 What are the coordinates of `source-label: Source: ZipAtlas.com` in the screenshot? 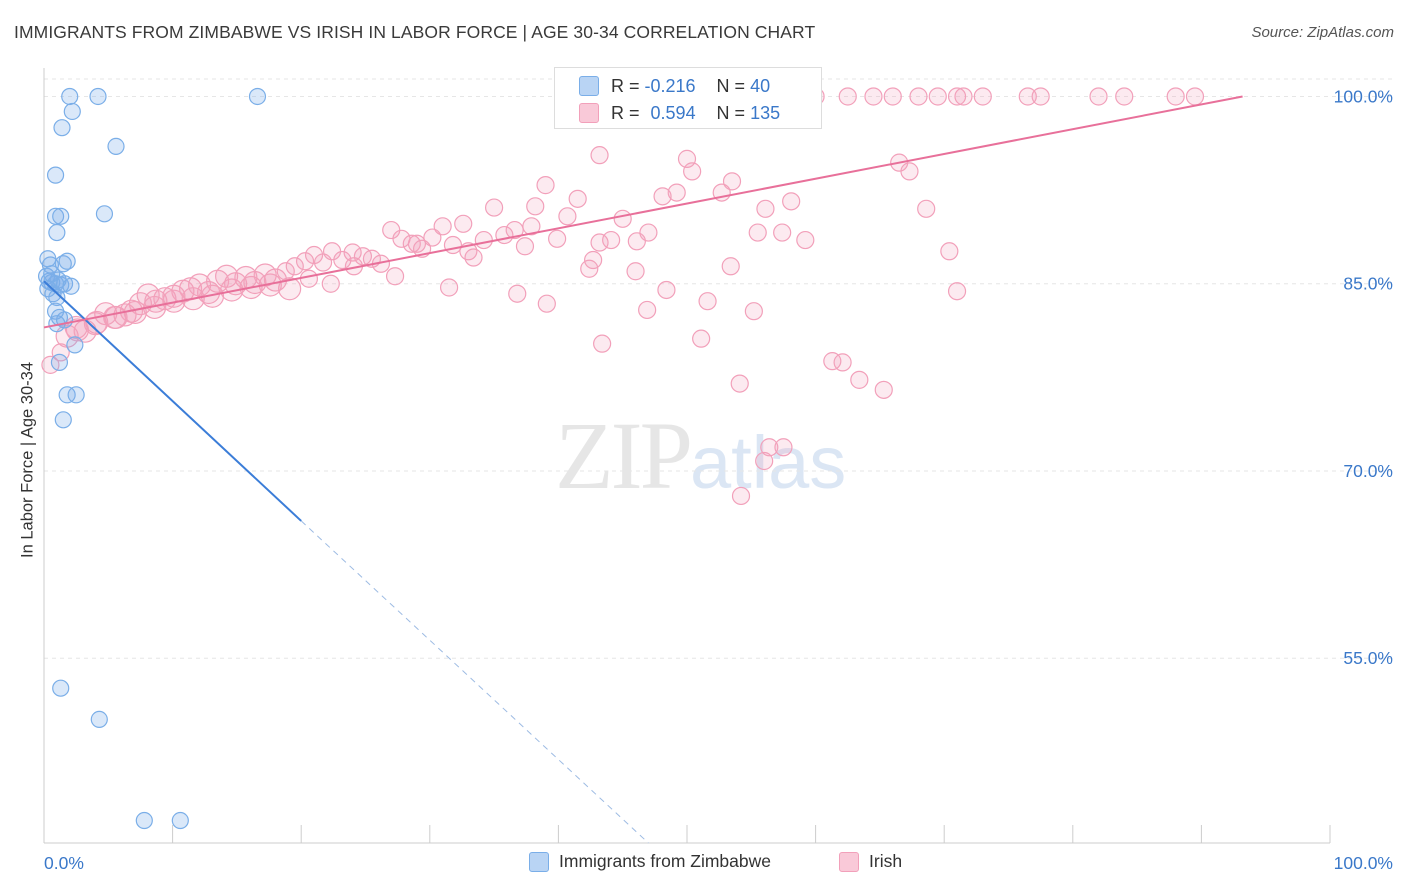 It's located at (1322, 32).